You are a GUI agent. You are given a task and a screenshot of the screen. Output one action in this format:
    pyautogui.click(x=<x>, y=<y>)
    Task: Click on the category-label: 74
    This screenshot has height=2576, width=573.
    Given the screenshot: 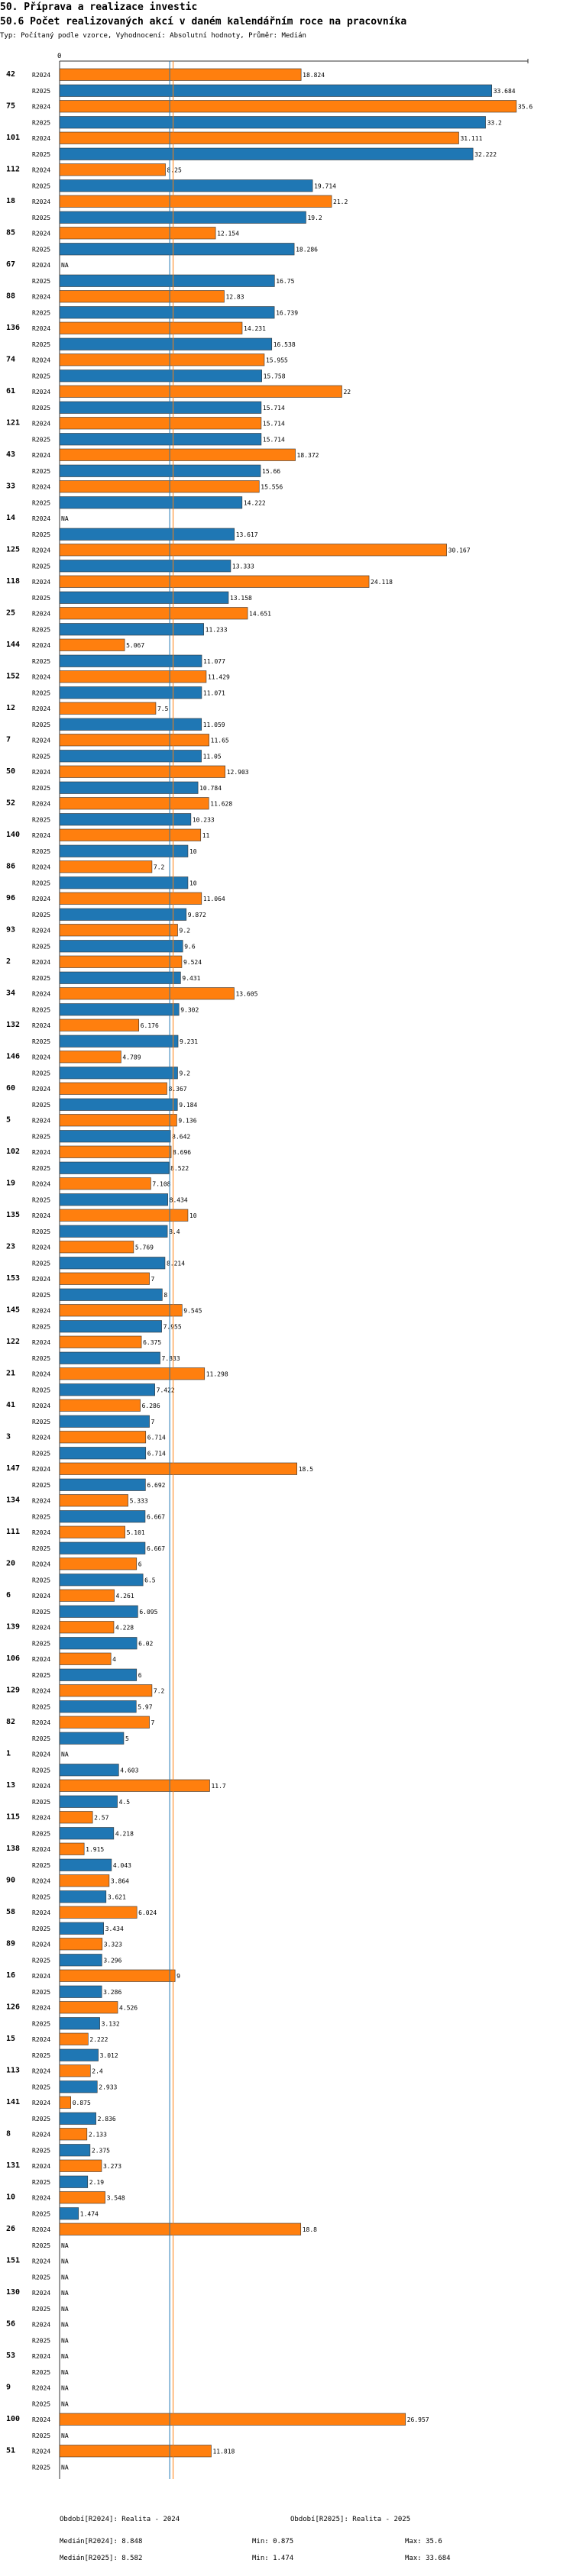 What is the action you would take?
    pyautogui.click(x=10, y=360)
    